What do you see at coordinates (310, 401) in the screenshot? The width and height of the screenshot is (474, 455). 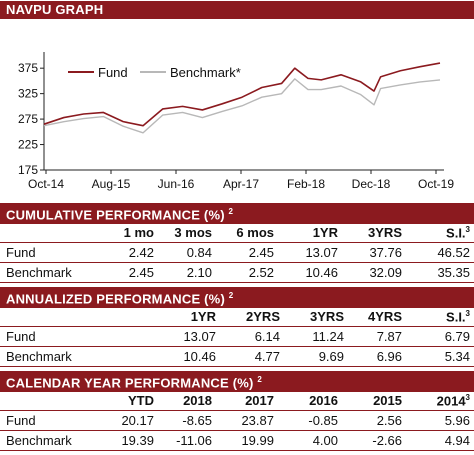 I see `table-header-cell: 2016` at bounding box center [310, 401].